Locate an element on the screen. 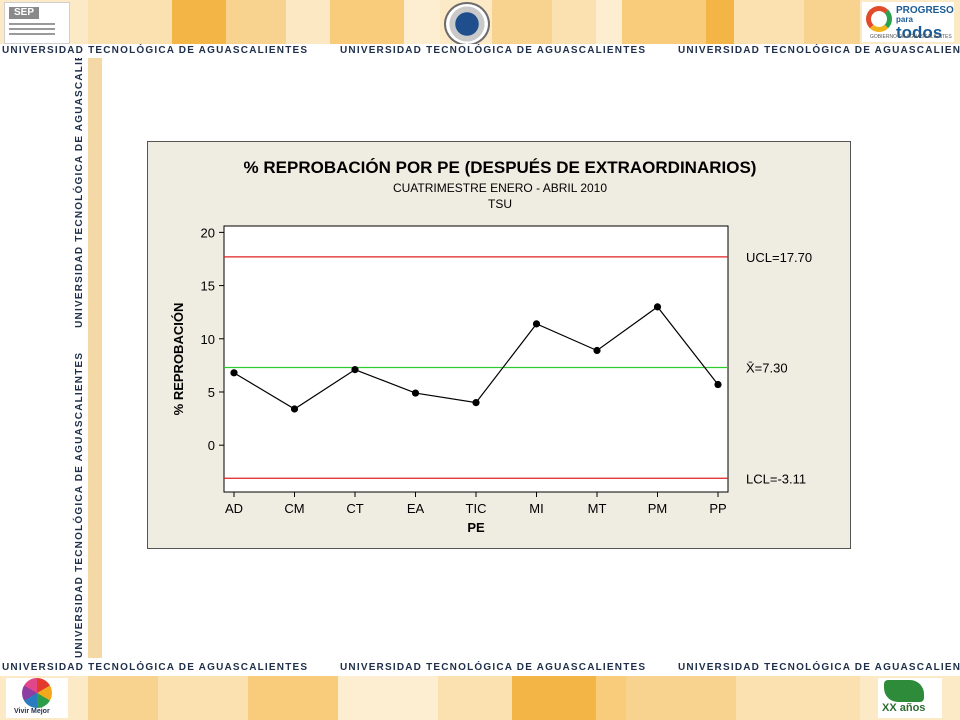 Image resolution: width=960 pixels, height=720 pixels. vivir-mejor-label: Vivir Mejor is located at coordinates (32, 711).